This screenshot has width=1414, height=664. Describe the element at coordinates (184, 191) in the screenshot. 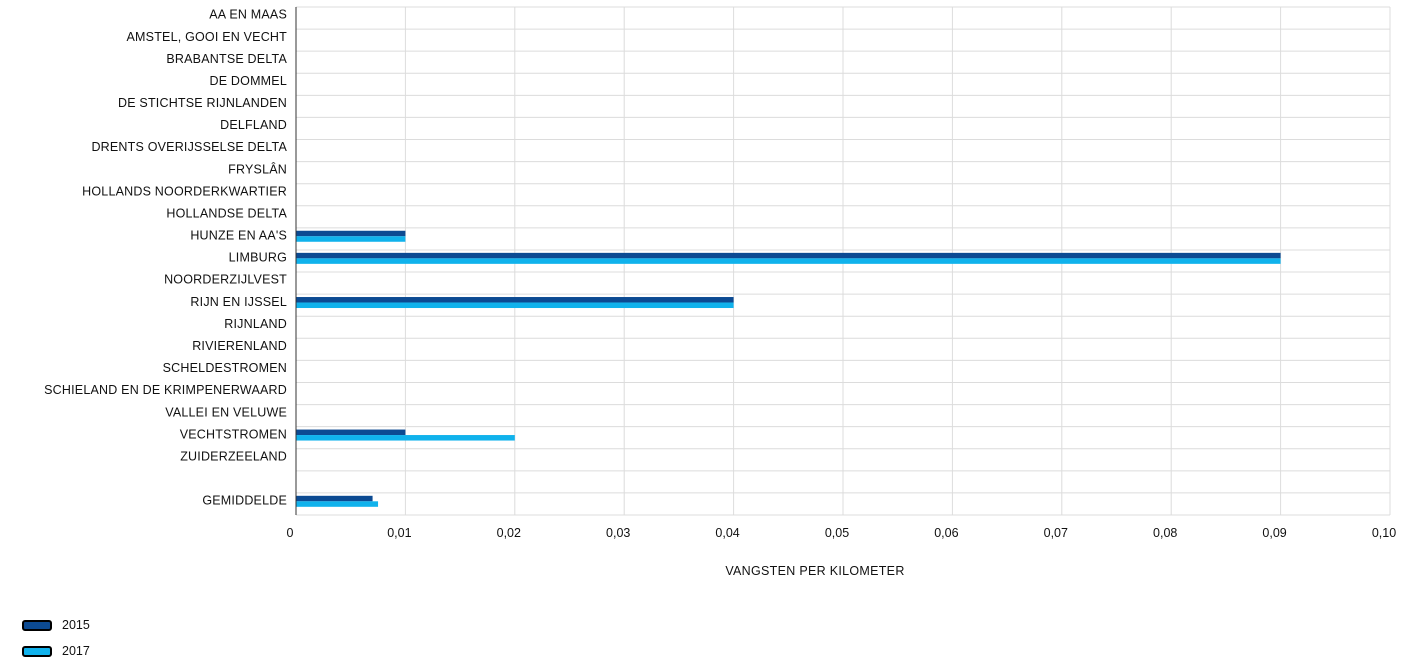

I see `category-label: HOLLANDS NOORDERKWARTIER` at that location.